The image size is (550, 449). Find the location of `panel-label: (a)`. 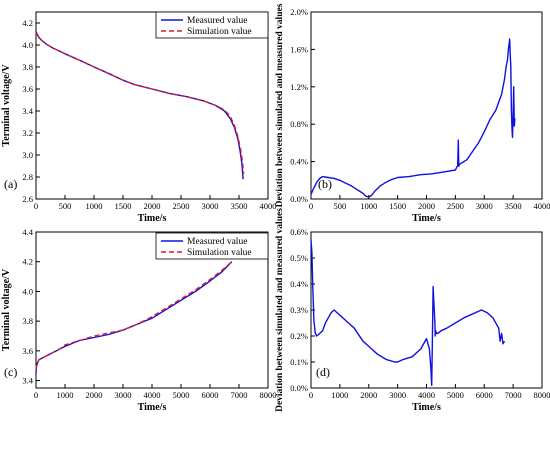

panel-label: (a) is located at coordinates (10, 184).